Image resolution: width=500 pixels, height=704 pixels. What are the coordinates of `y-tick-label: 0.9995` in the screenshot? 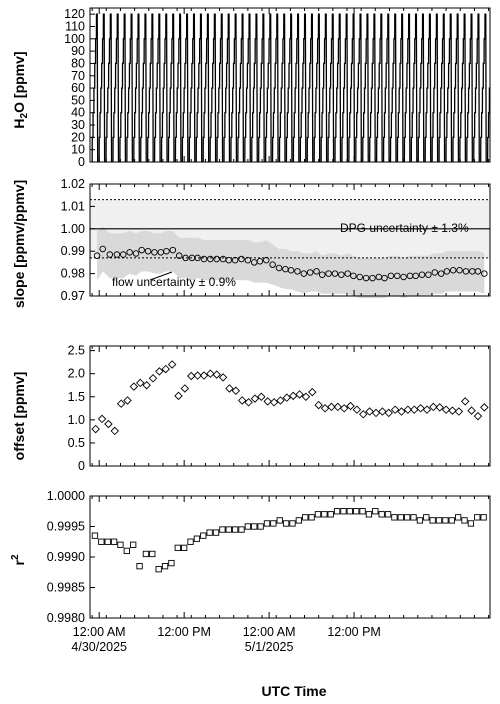 It's located at (66, 527).